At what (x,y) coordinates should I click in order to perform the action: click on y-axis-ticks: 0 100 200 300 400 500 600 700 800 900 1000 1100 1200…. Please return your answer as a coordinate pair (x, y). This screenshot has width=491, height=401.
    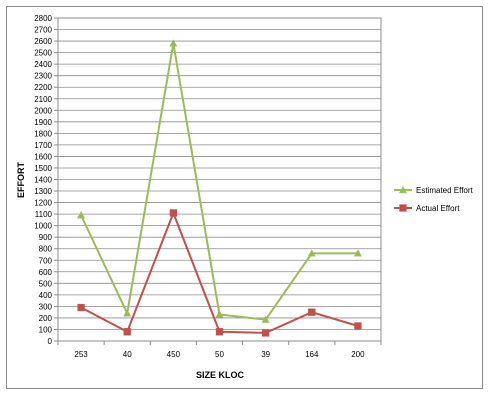
    Looking at the image, I should click on (46, 180).